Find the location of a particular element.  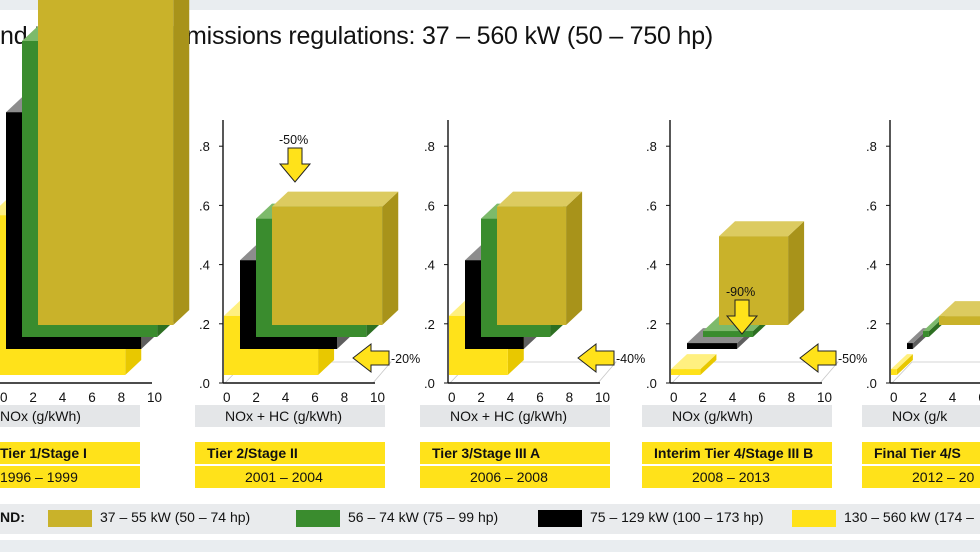

legend-label: ND: is located at coordinates (12, 517).